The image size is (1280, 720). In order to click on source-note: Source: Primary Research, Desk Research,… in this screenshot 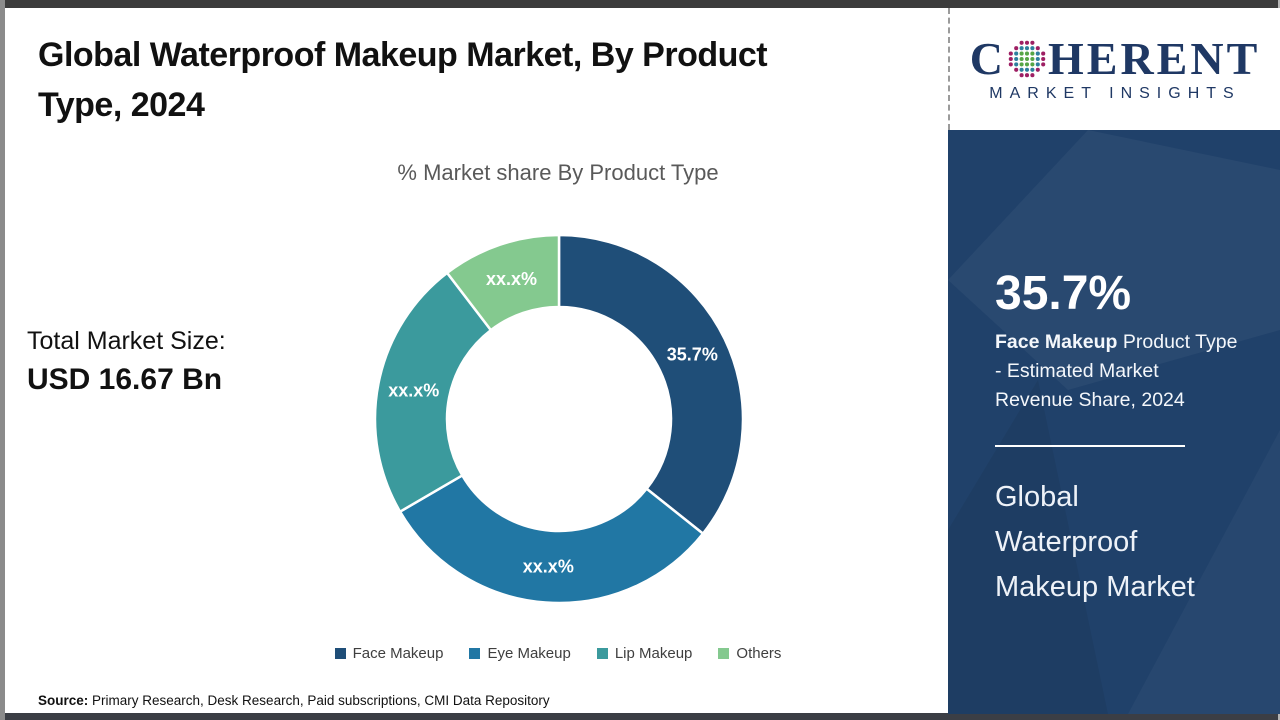, I will do `click(294, 700)`.